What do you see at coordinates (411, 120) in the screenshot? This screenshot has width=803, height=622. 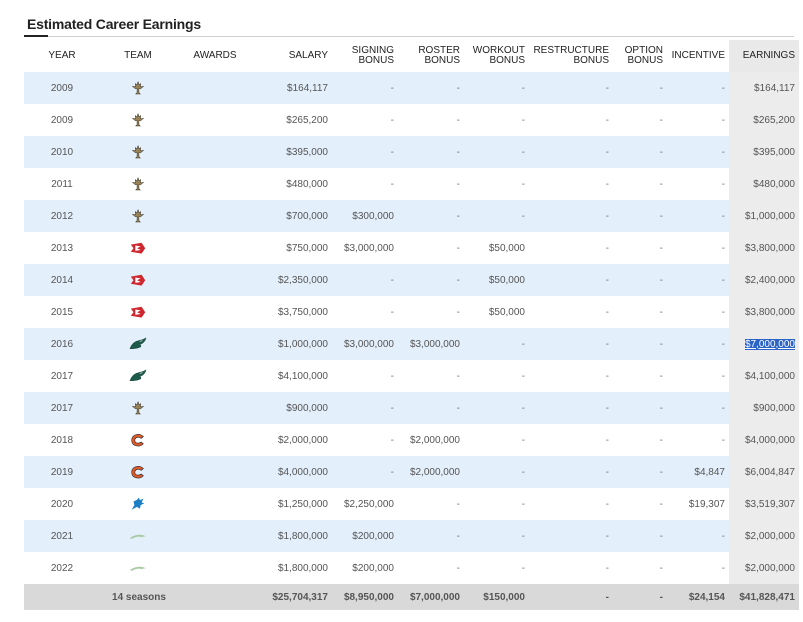 I see `table-row: 2009 $265,200- - - - - - $265,200` at bounding box center [411, 120].